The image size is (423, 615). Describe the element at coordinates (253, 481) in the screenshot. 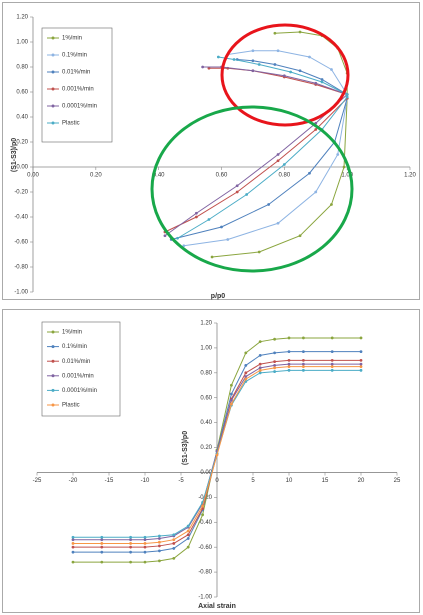

I see `x-tick-label: 5` at that location.